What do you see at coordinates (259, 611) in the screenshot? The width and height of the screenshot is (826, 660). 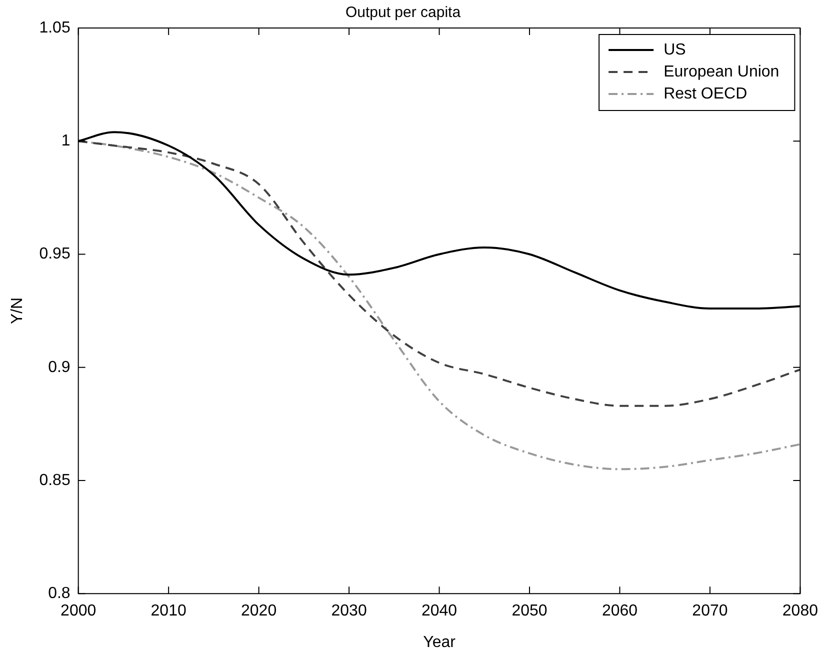 I see `x-tick-label: 2020` at bounding box center [259, 611].